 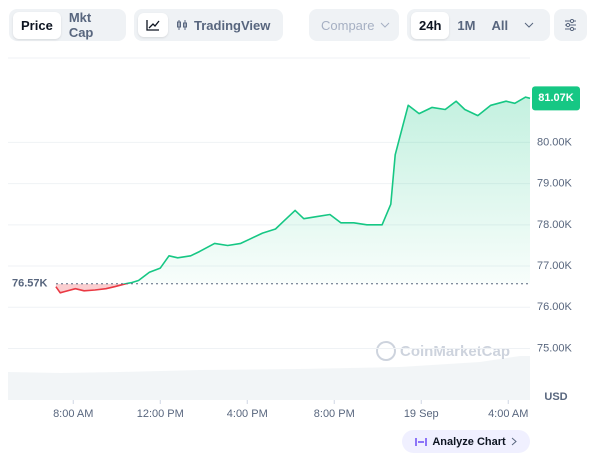 I want to click on y-tick-label: 78.00K, so click(x=555, y=225).